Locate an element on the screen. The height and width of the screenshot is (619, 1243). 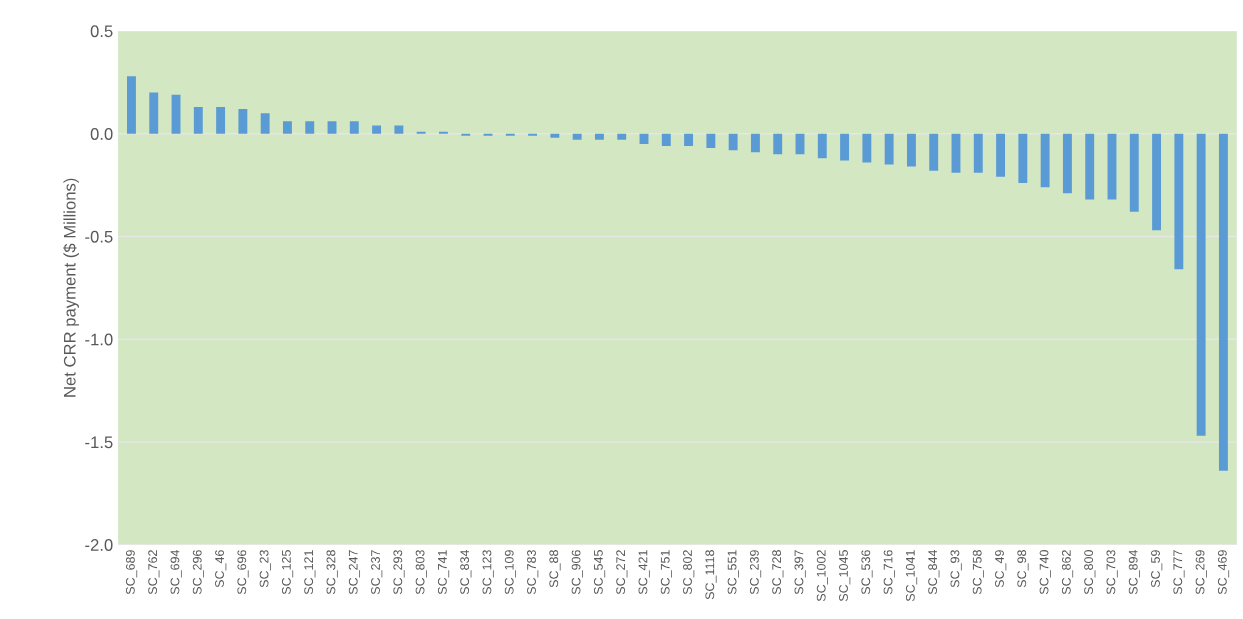
y-tick-label: -1.5 is located at coordinates (99, 442).